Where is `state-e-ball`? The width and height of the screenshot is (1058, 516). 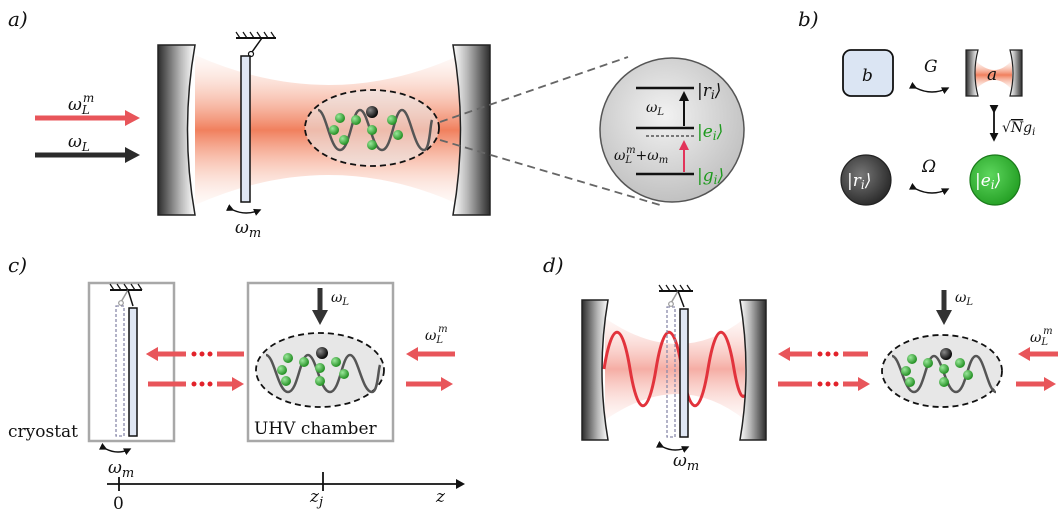
state-e-ball is located at coordinates (995, 180).